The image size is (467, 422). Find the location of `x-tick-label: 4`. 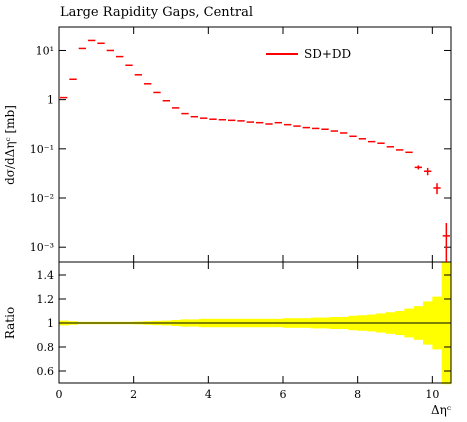

x-tick-label: 4 is located at coordinates (208, 394).